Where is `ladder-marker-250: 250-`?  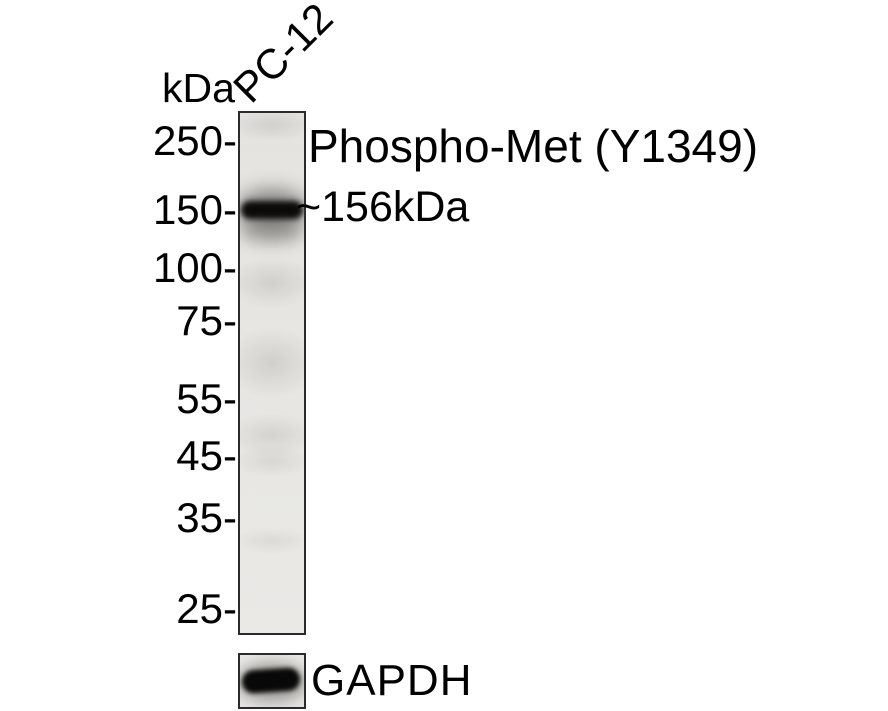
ladder-marker-250: 250- is located at coordinates (194, 140).